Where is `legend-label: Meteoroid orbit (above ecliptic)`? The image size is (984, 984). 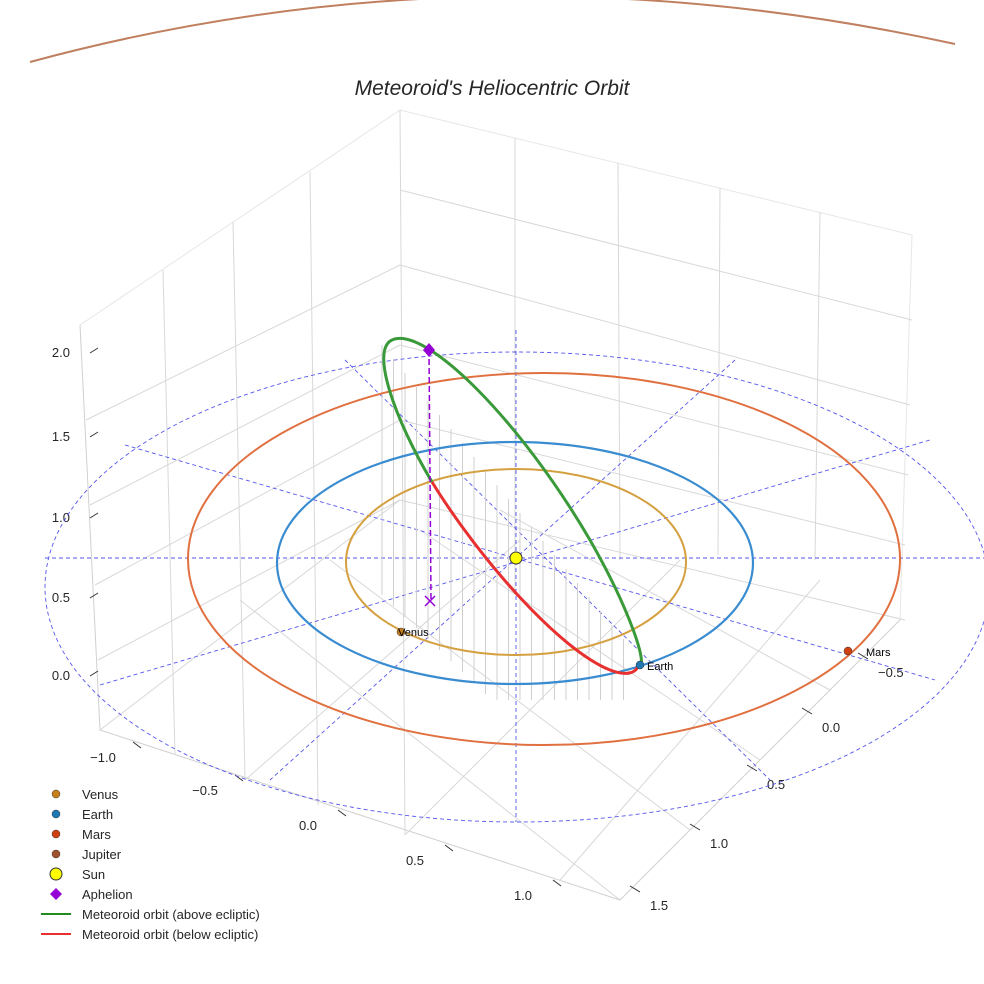 legend-label: Meteoroid orbit (above ecliptic) is located at coordinates (171, 914).